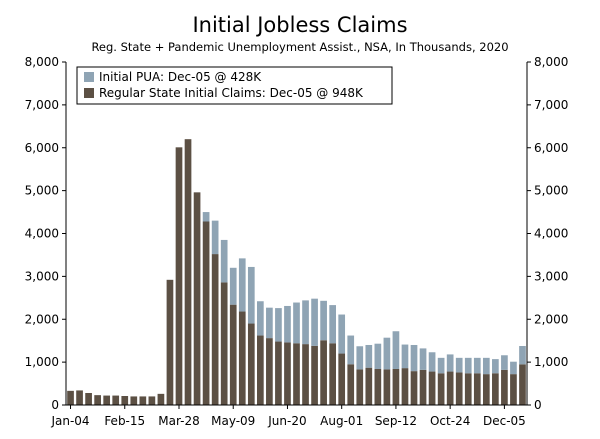 The width and height of the screenshot is (600, 439). Describe the element at coordinates (286, 421) in the screenshot. I see `x-tick-label-4: Jun-20` at that location.